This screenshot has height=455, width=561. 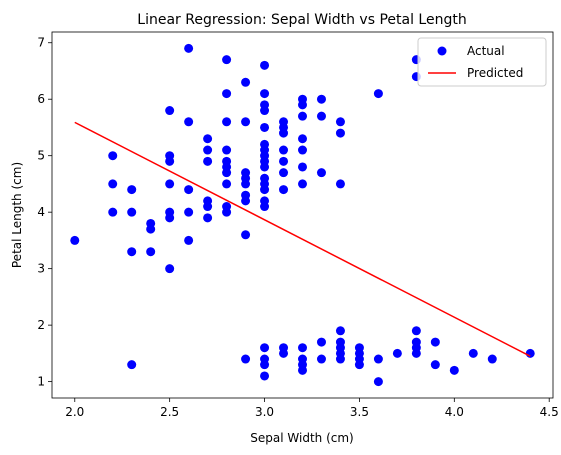 I want to click on y-tick-label: 2, so click(x=41, y=325).